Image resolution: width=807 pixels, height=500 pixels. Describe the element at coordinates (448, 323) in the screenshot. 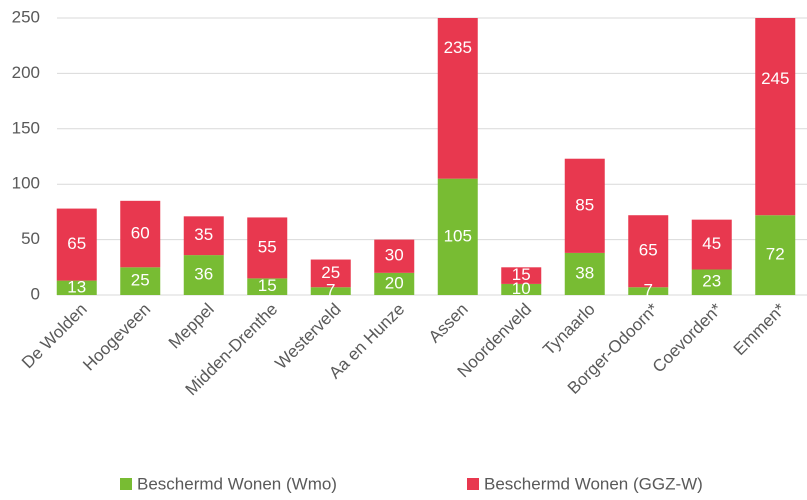

I see `x-tick-label: Assen` at that location.